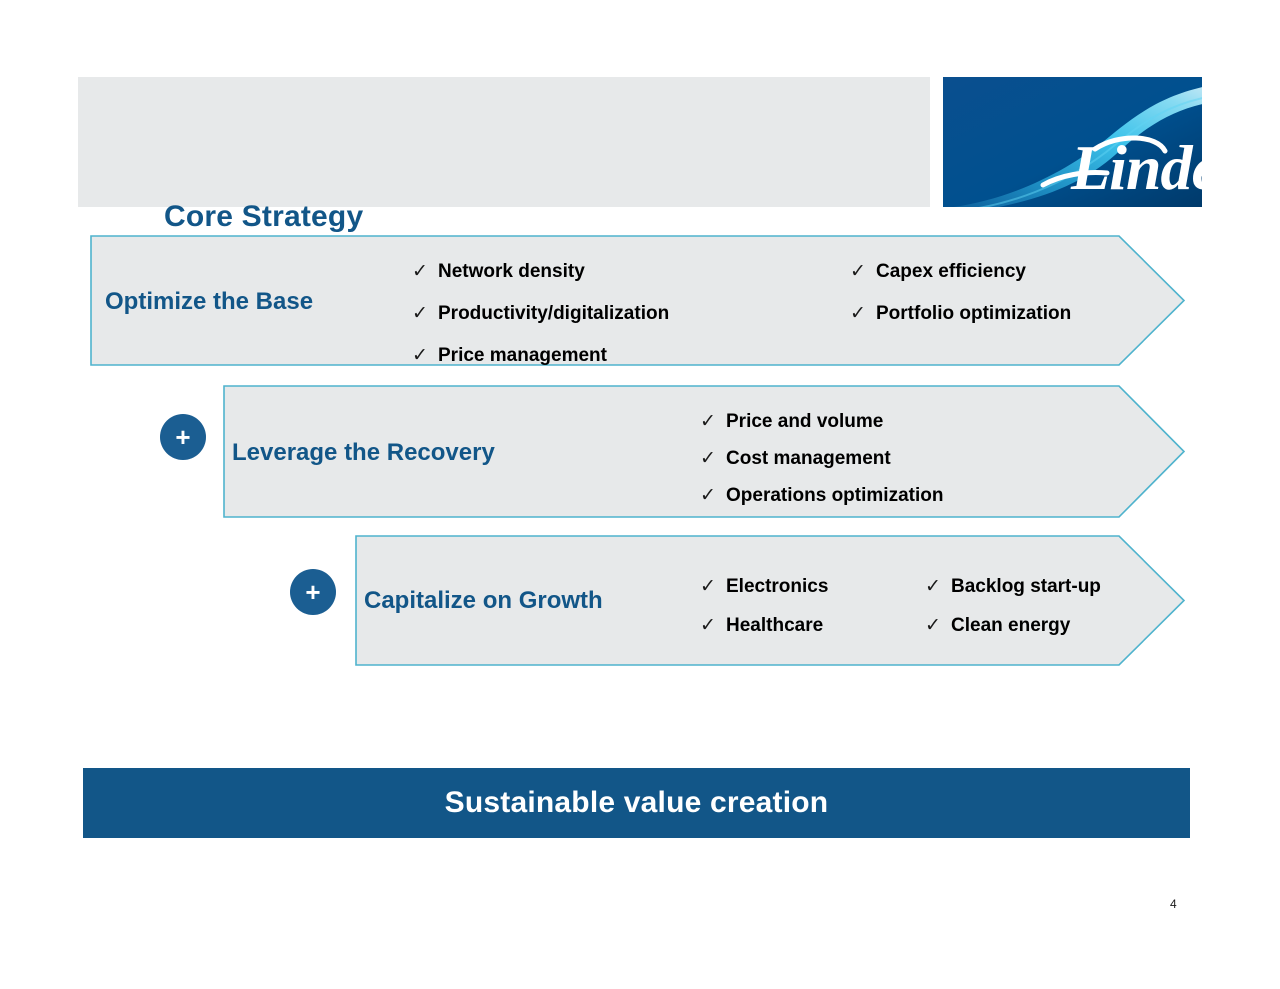 The width and height of the screenshot is (1280, 989). Describe the element at coordinates (1011, 625) in the screenshot. I see `bullet-label: Clean energy` at that location.